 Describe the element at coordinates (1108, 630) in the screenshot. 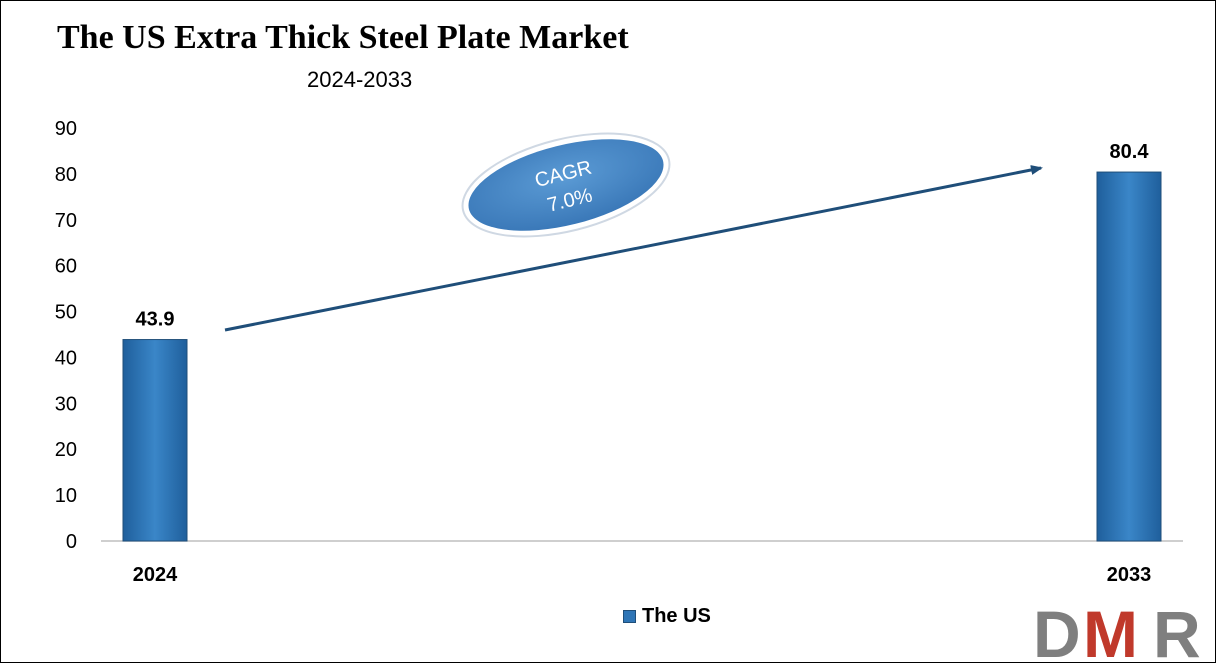

I see `svg-text: M` at that location.